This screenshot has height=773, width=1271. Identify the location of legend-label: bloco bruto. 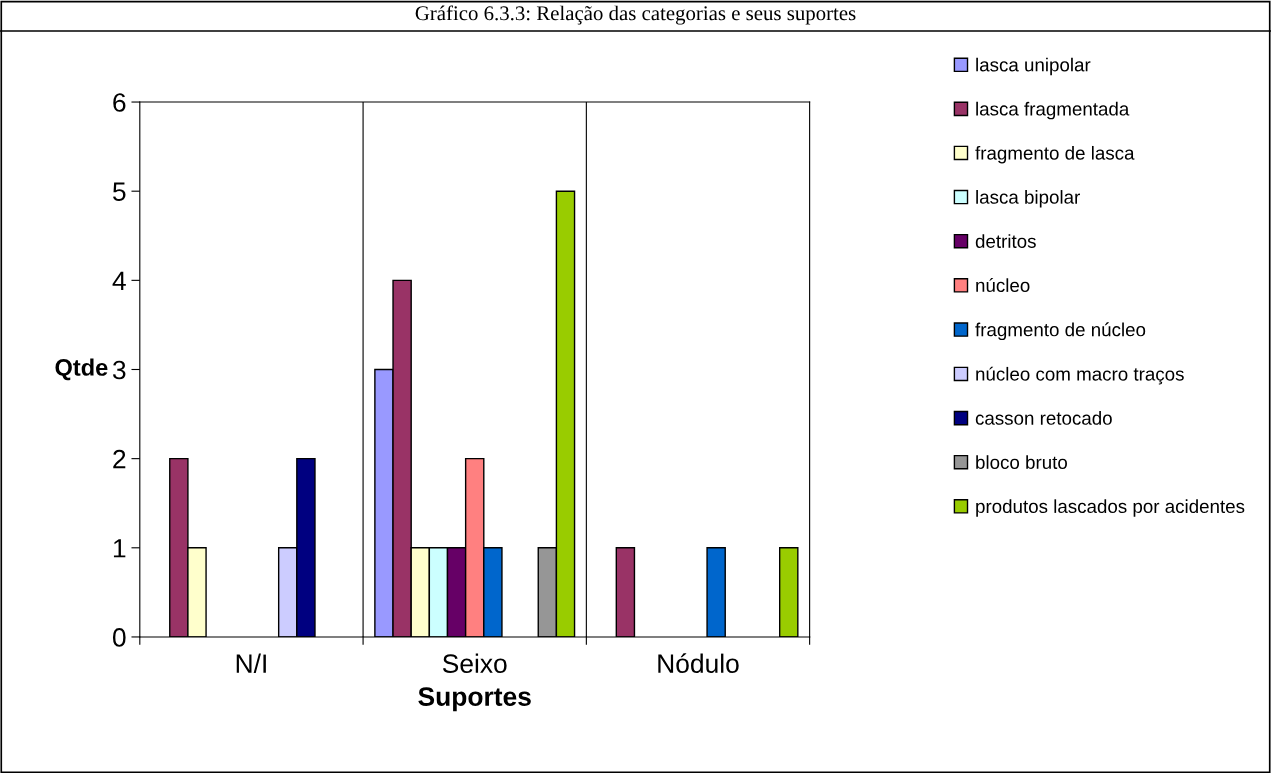
(1021, 462).